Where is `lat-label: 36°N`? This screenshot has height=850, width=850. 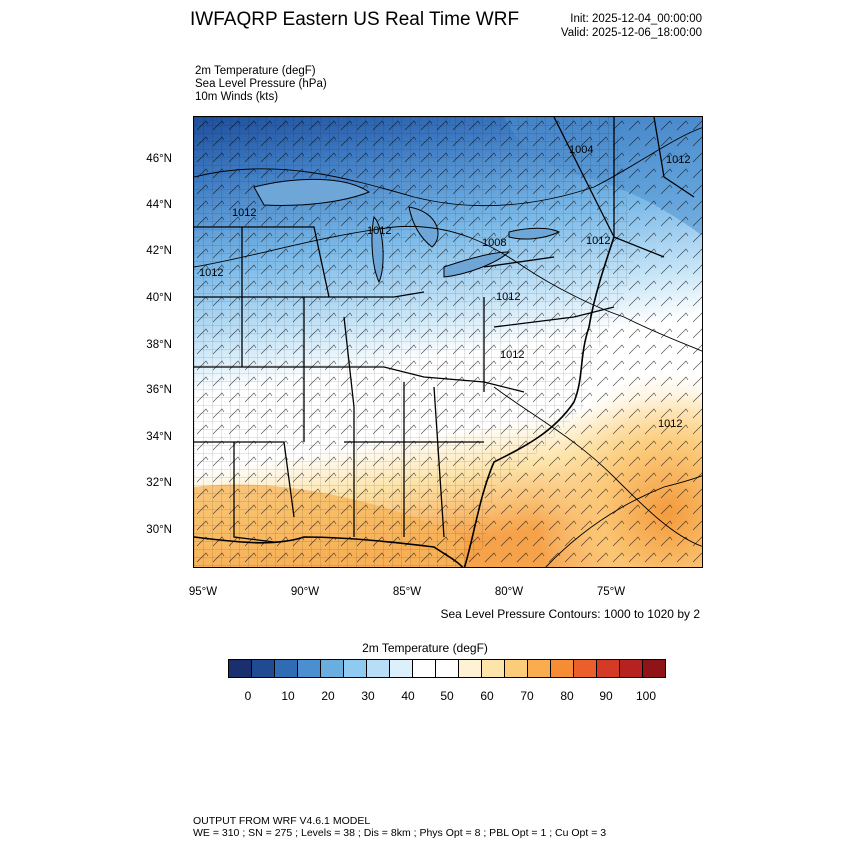
lat-label: 36°N is located at coordinates (159, 390).